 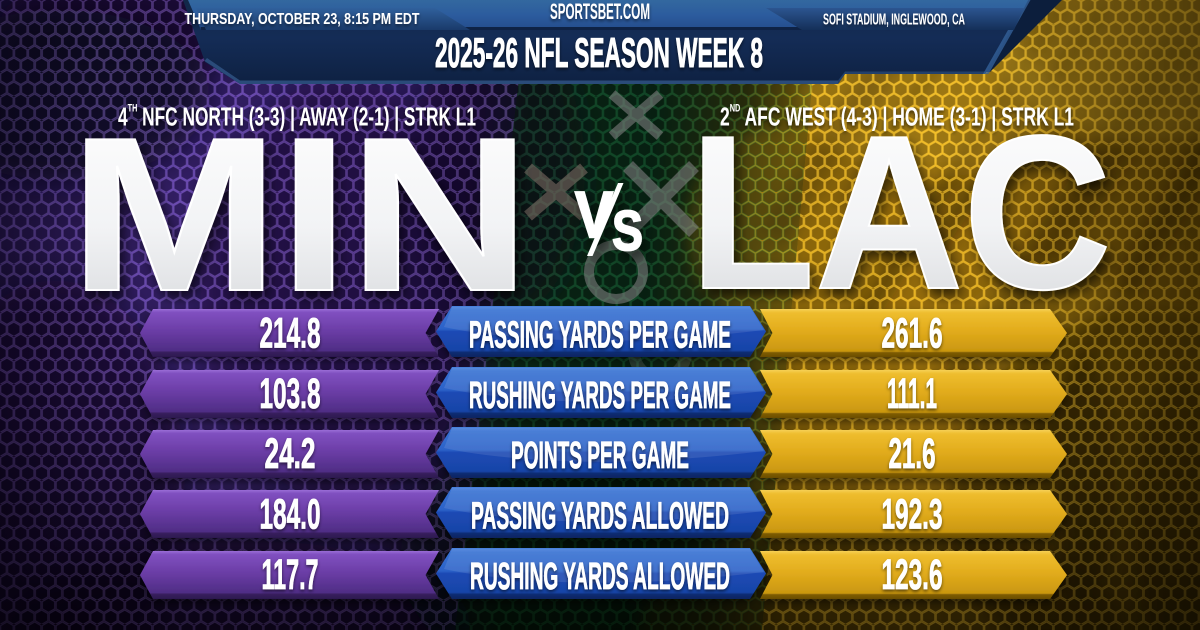 I want to click on svg-text: RUSHING YARDS PER GAME, so click(x=600, y=396).